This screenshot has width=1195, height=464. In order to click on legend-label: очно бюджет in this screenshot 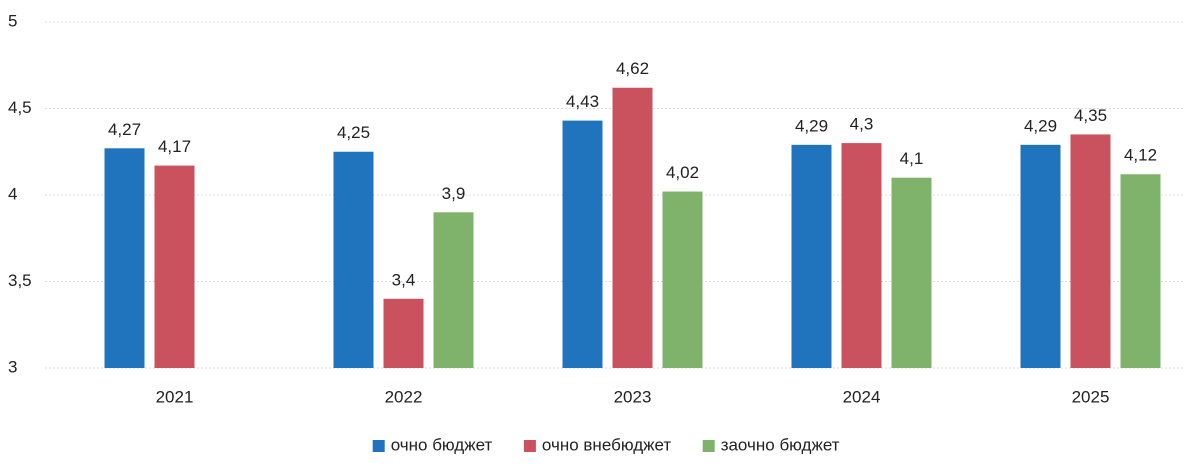, I will do `click(442, 444)`.